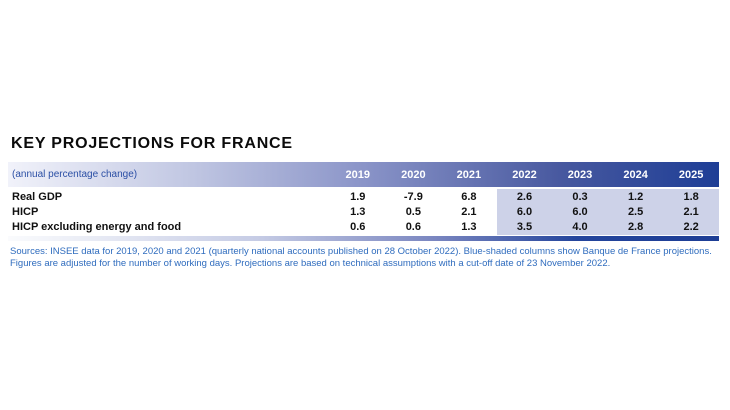 The image size is (730, 410). Describe the element at coordinates (469, 174) in the screenshot. I see `year-header-2021: 2021` at that location.